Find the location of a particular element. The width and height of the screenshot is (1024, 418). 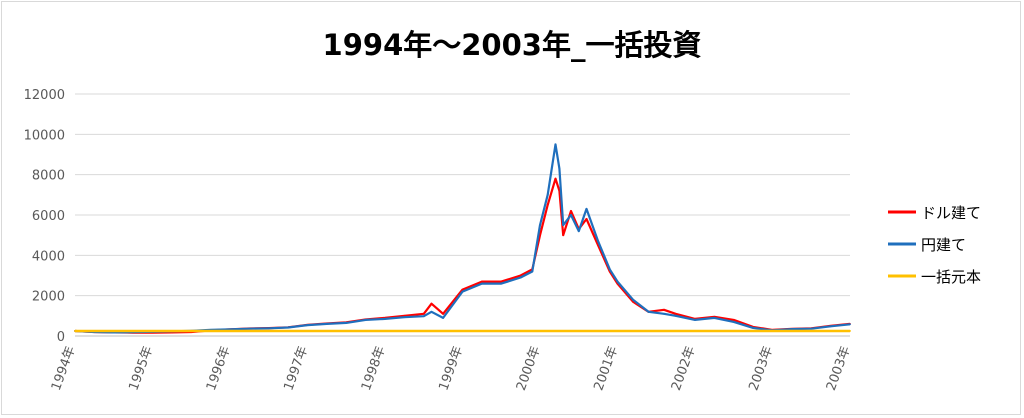

y-tick-label: 8000 is located at coordinates (48, 176).